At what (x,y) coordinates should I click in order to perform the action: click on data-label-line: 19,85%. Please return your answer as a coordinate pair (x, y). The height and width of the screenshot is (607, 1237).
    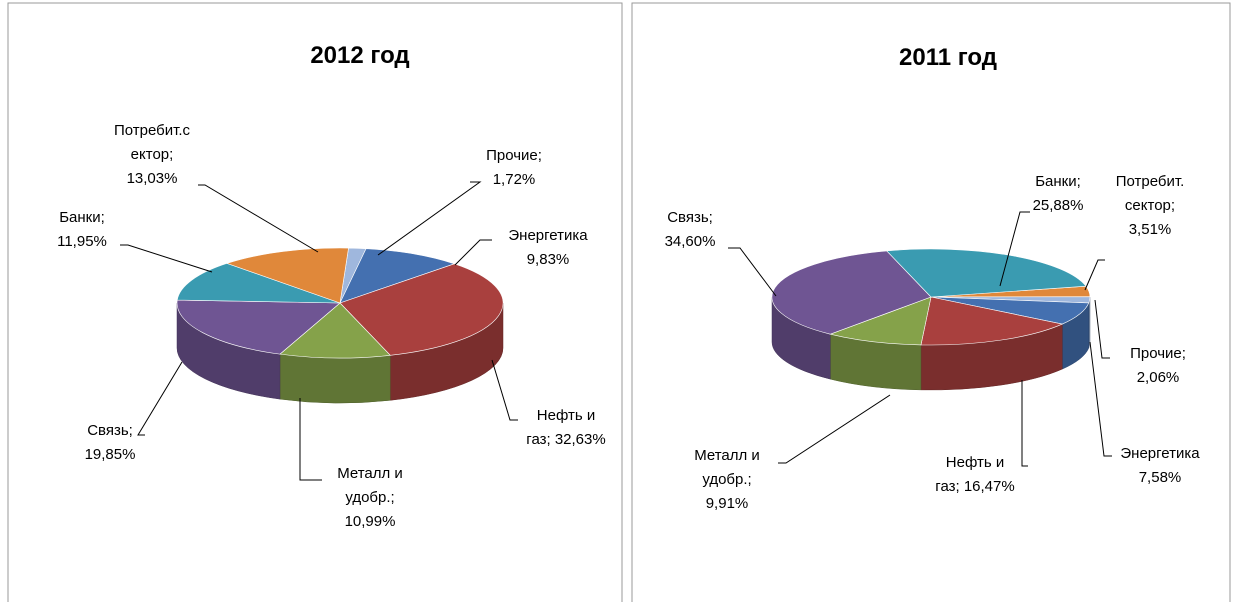
    Looking at the image, I should click on (110, 454).